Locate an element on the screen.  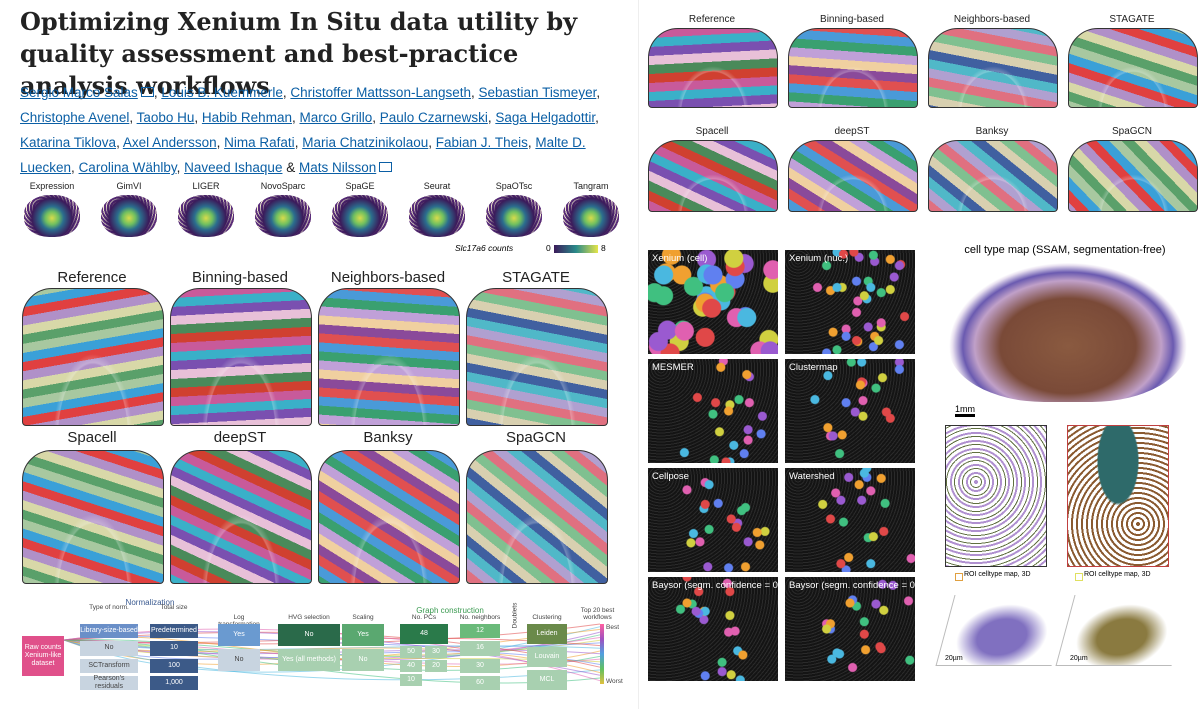
method-label: Tangram is located at coordinates (591, 186).